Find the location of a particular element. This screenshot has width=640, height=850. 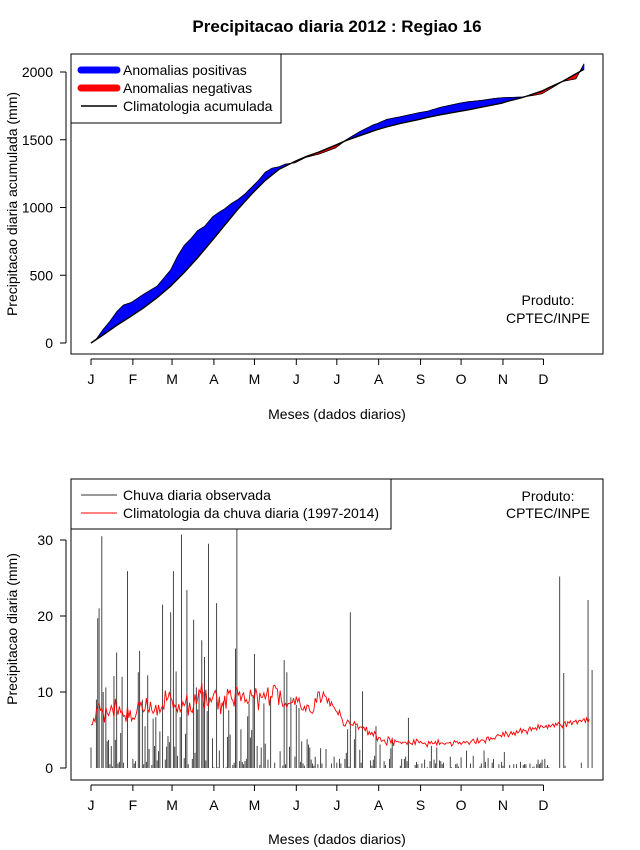

annotation-produto-daily: Produto: is located at coordinates (548, 496).